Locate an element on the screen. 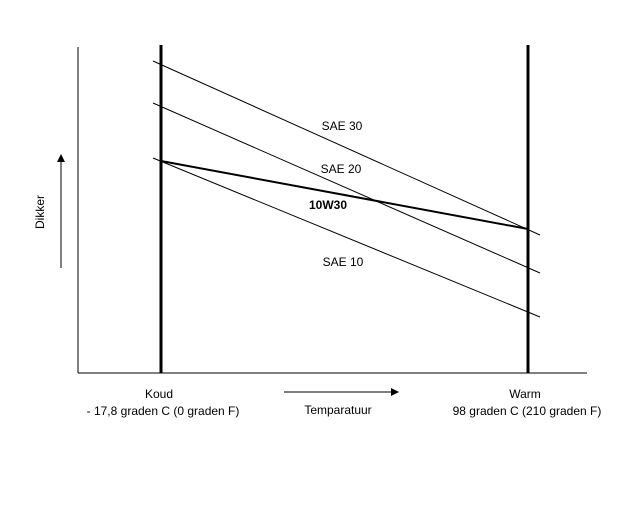 This screenshot has width=640, height=512. sae30-label: SAE 30 is located at coordinates (342, 126).